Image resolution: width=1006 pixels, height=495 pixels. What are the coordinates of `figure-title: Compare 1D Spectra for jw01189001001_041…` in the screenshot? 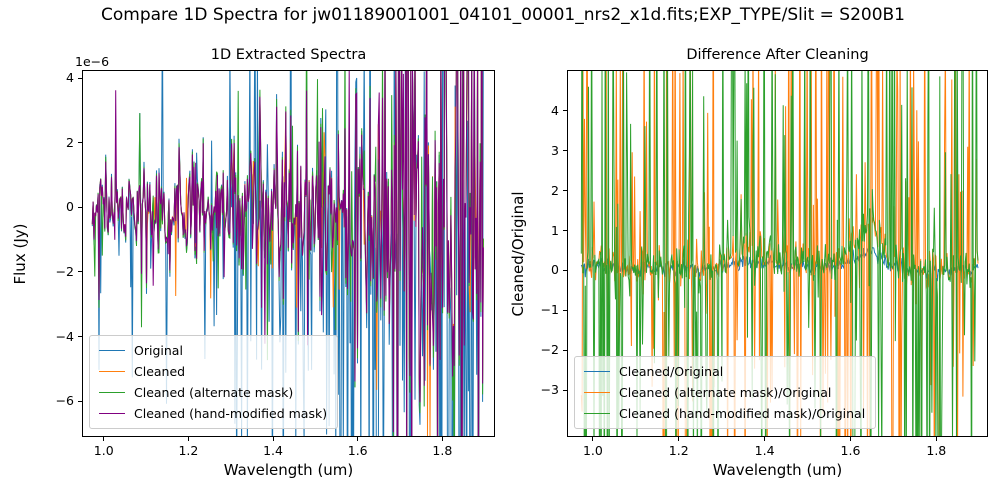 It's located at (503, 15).